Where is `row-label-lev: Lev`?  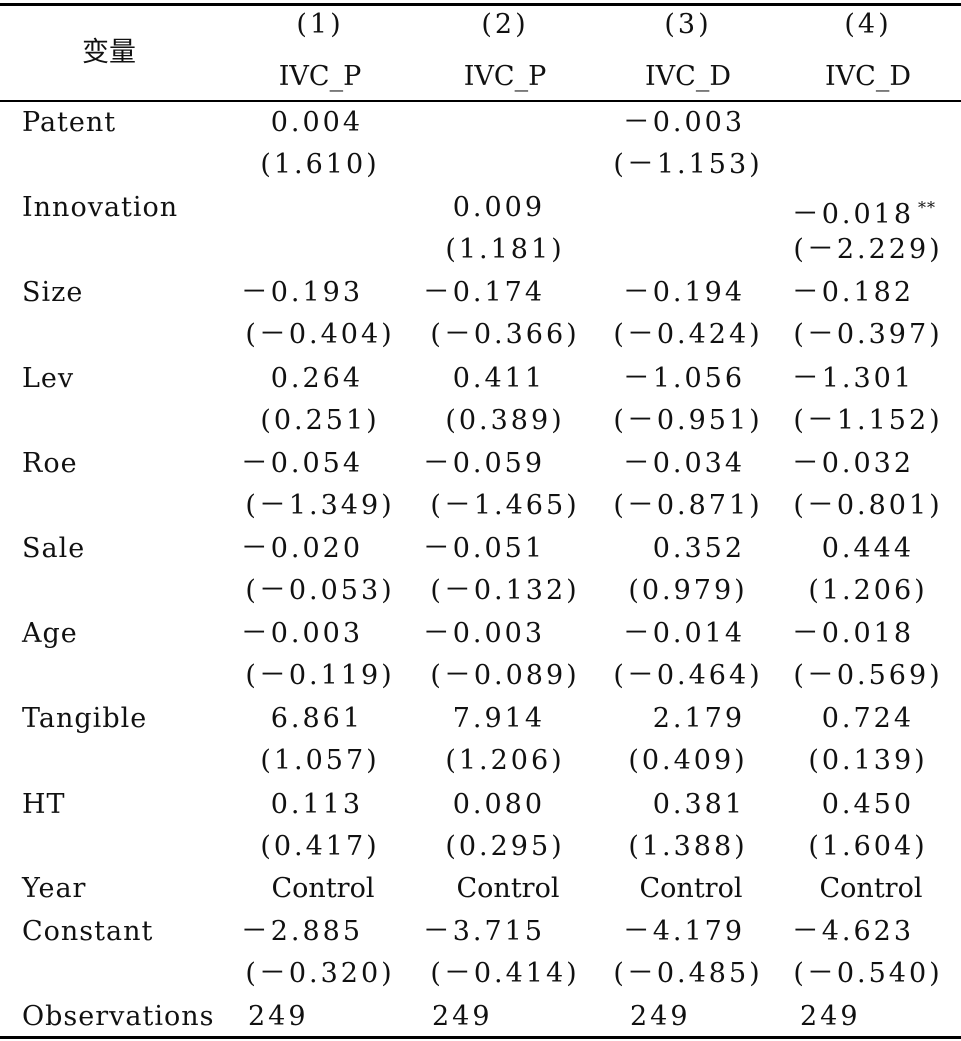
row-label-lev: Lev is located at coordinates (48, 378).